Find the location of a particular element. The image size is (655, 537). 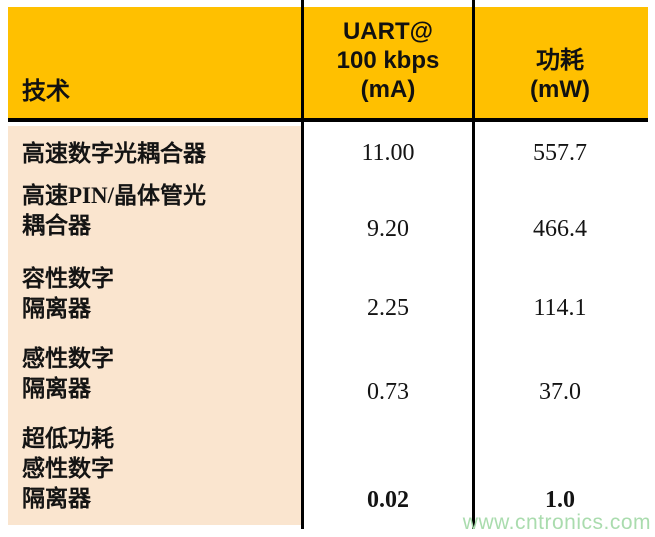

row-label-line: 超低功耗 is located at coordinates (68, 438).